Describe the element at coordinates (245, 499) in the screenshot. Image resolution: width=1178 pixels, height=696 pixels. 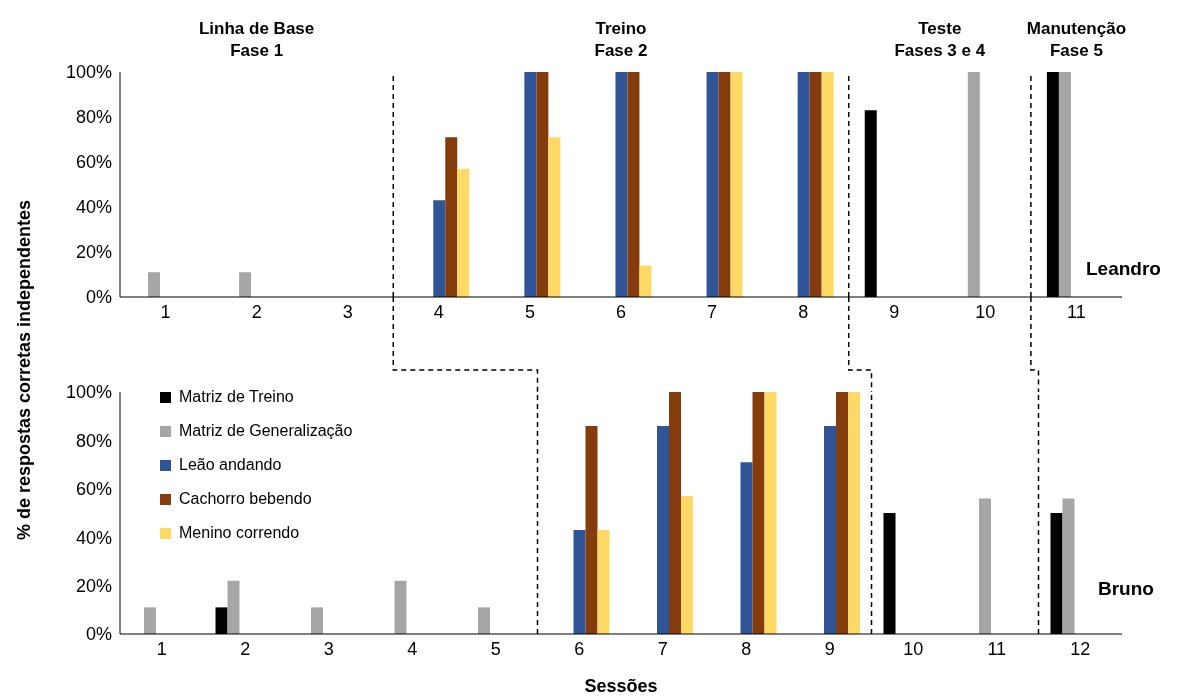
I see `legend-label: Cachorro bebendo` at that location.